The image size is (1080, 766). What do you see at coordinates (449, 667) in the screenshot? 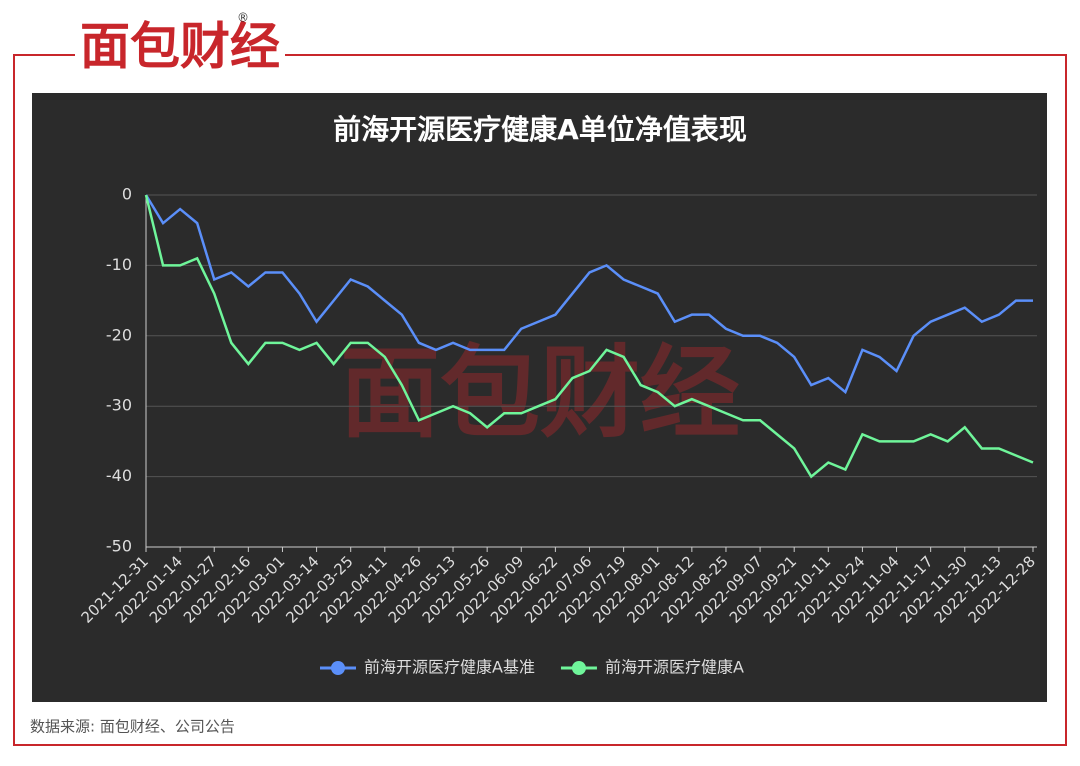
I see `legend-label: 前海开源医疗健康A基准` at bounding box center [449, 667].